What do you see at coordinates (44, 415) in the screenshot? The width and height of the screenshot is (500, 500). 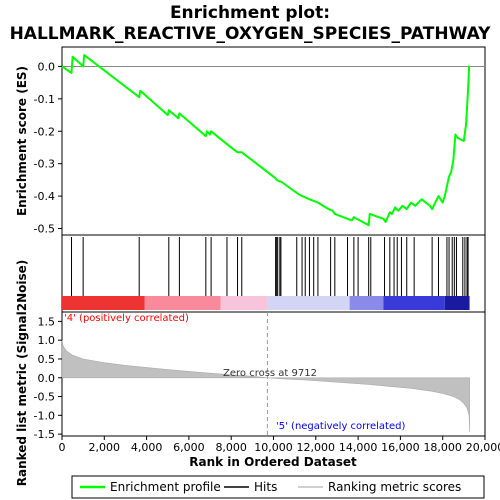 I see `ranked-y-tick-label: -1.0` at bounding box center [44, 415].